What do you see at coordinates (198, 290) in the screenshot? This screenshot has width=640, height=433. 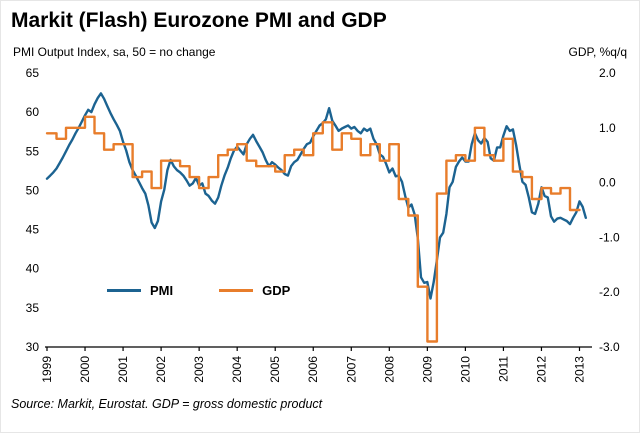 I see `chart-legend: PMI GDP` at bounding box center [198, 290].